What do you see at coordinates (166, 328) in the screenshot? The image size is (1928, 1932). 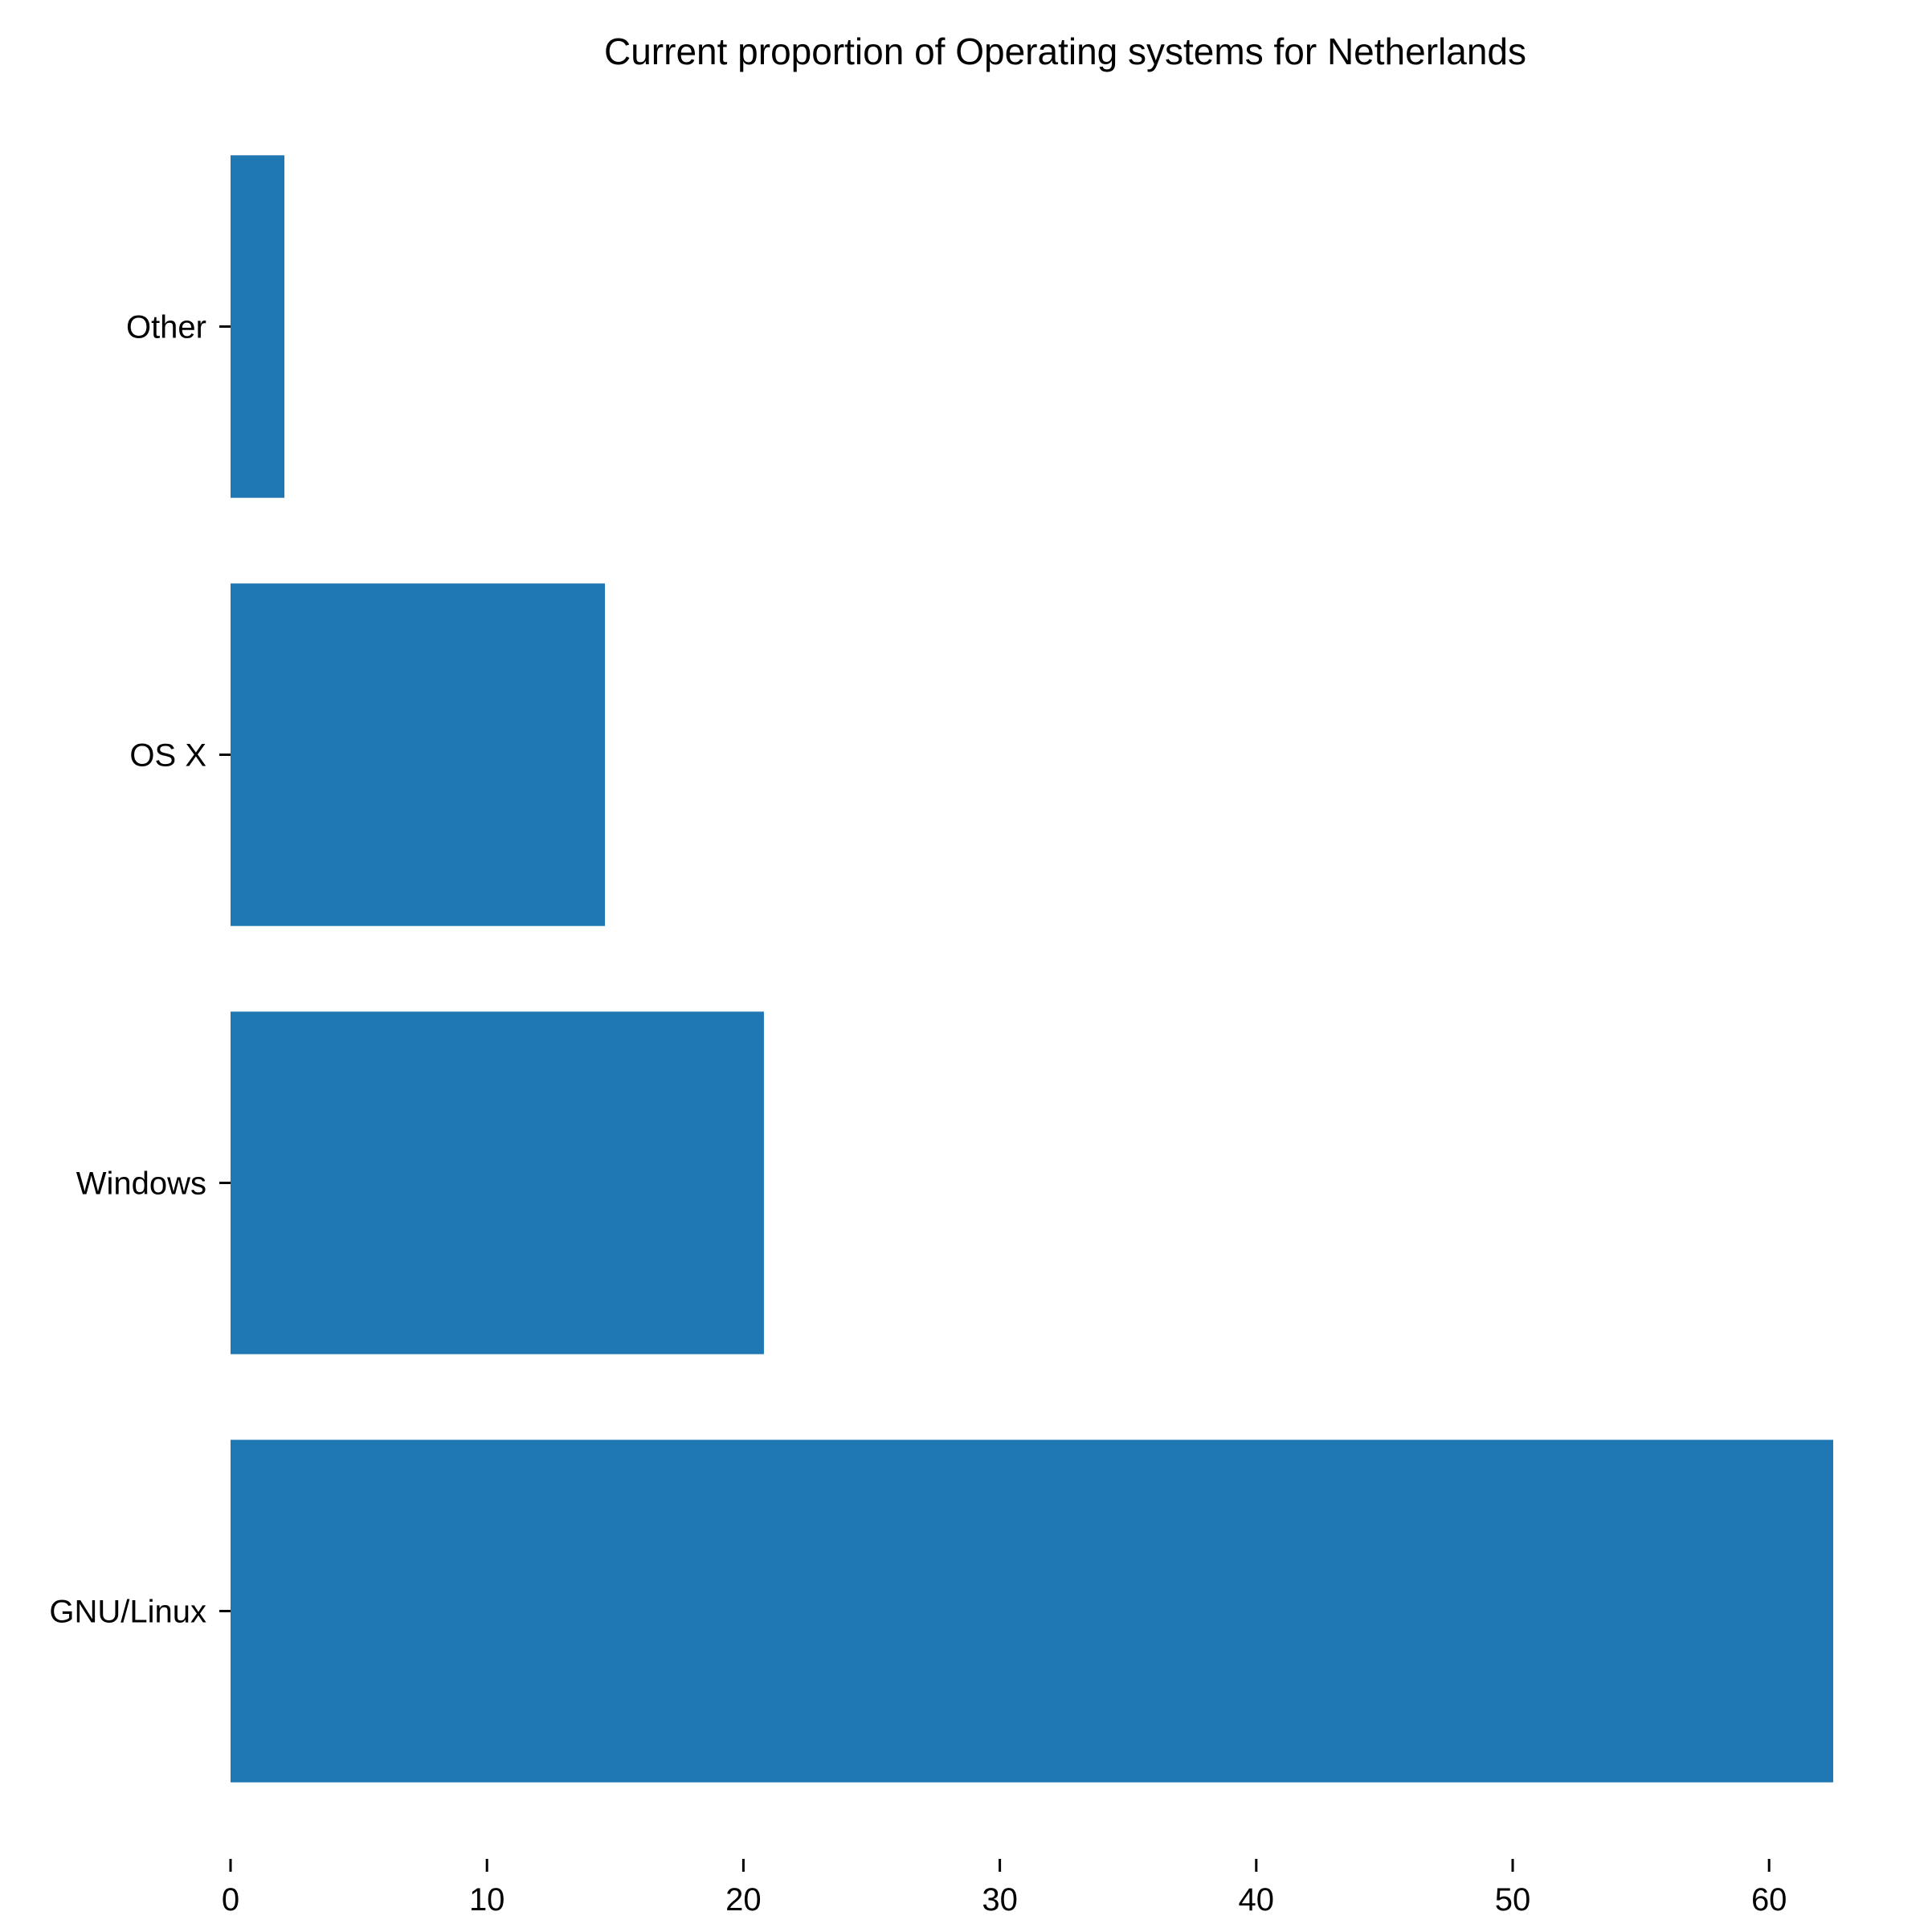 I see `y-tick-label: Other` at bounding box center [166, 328].